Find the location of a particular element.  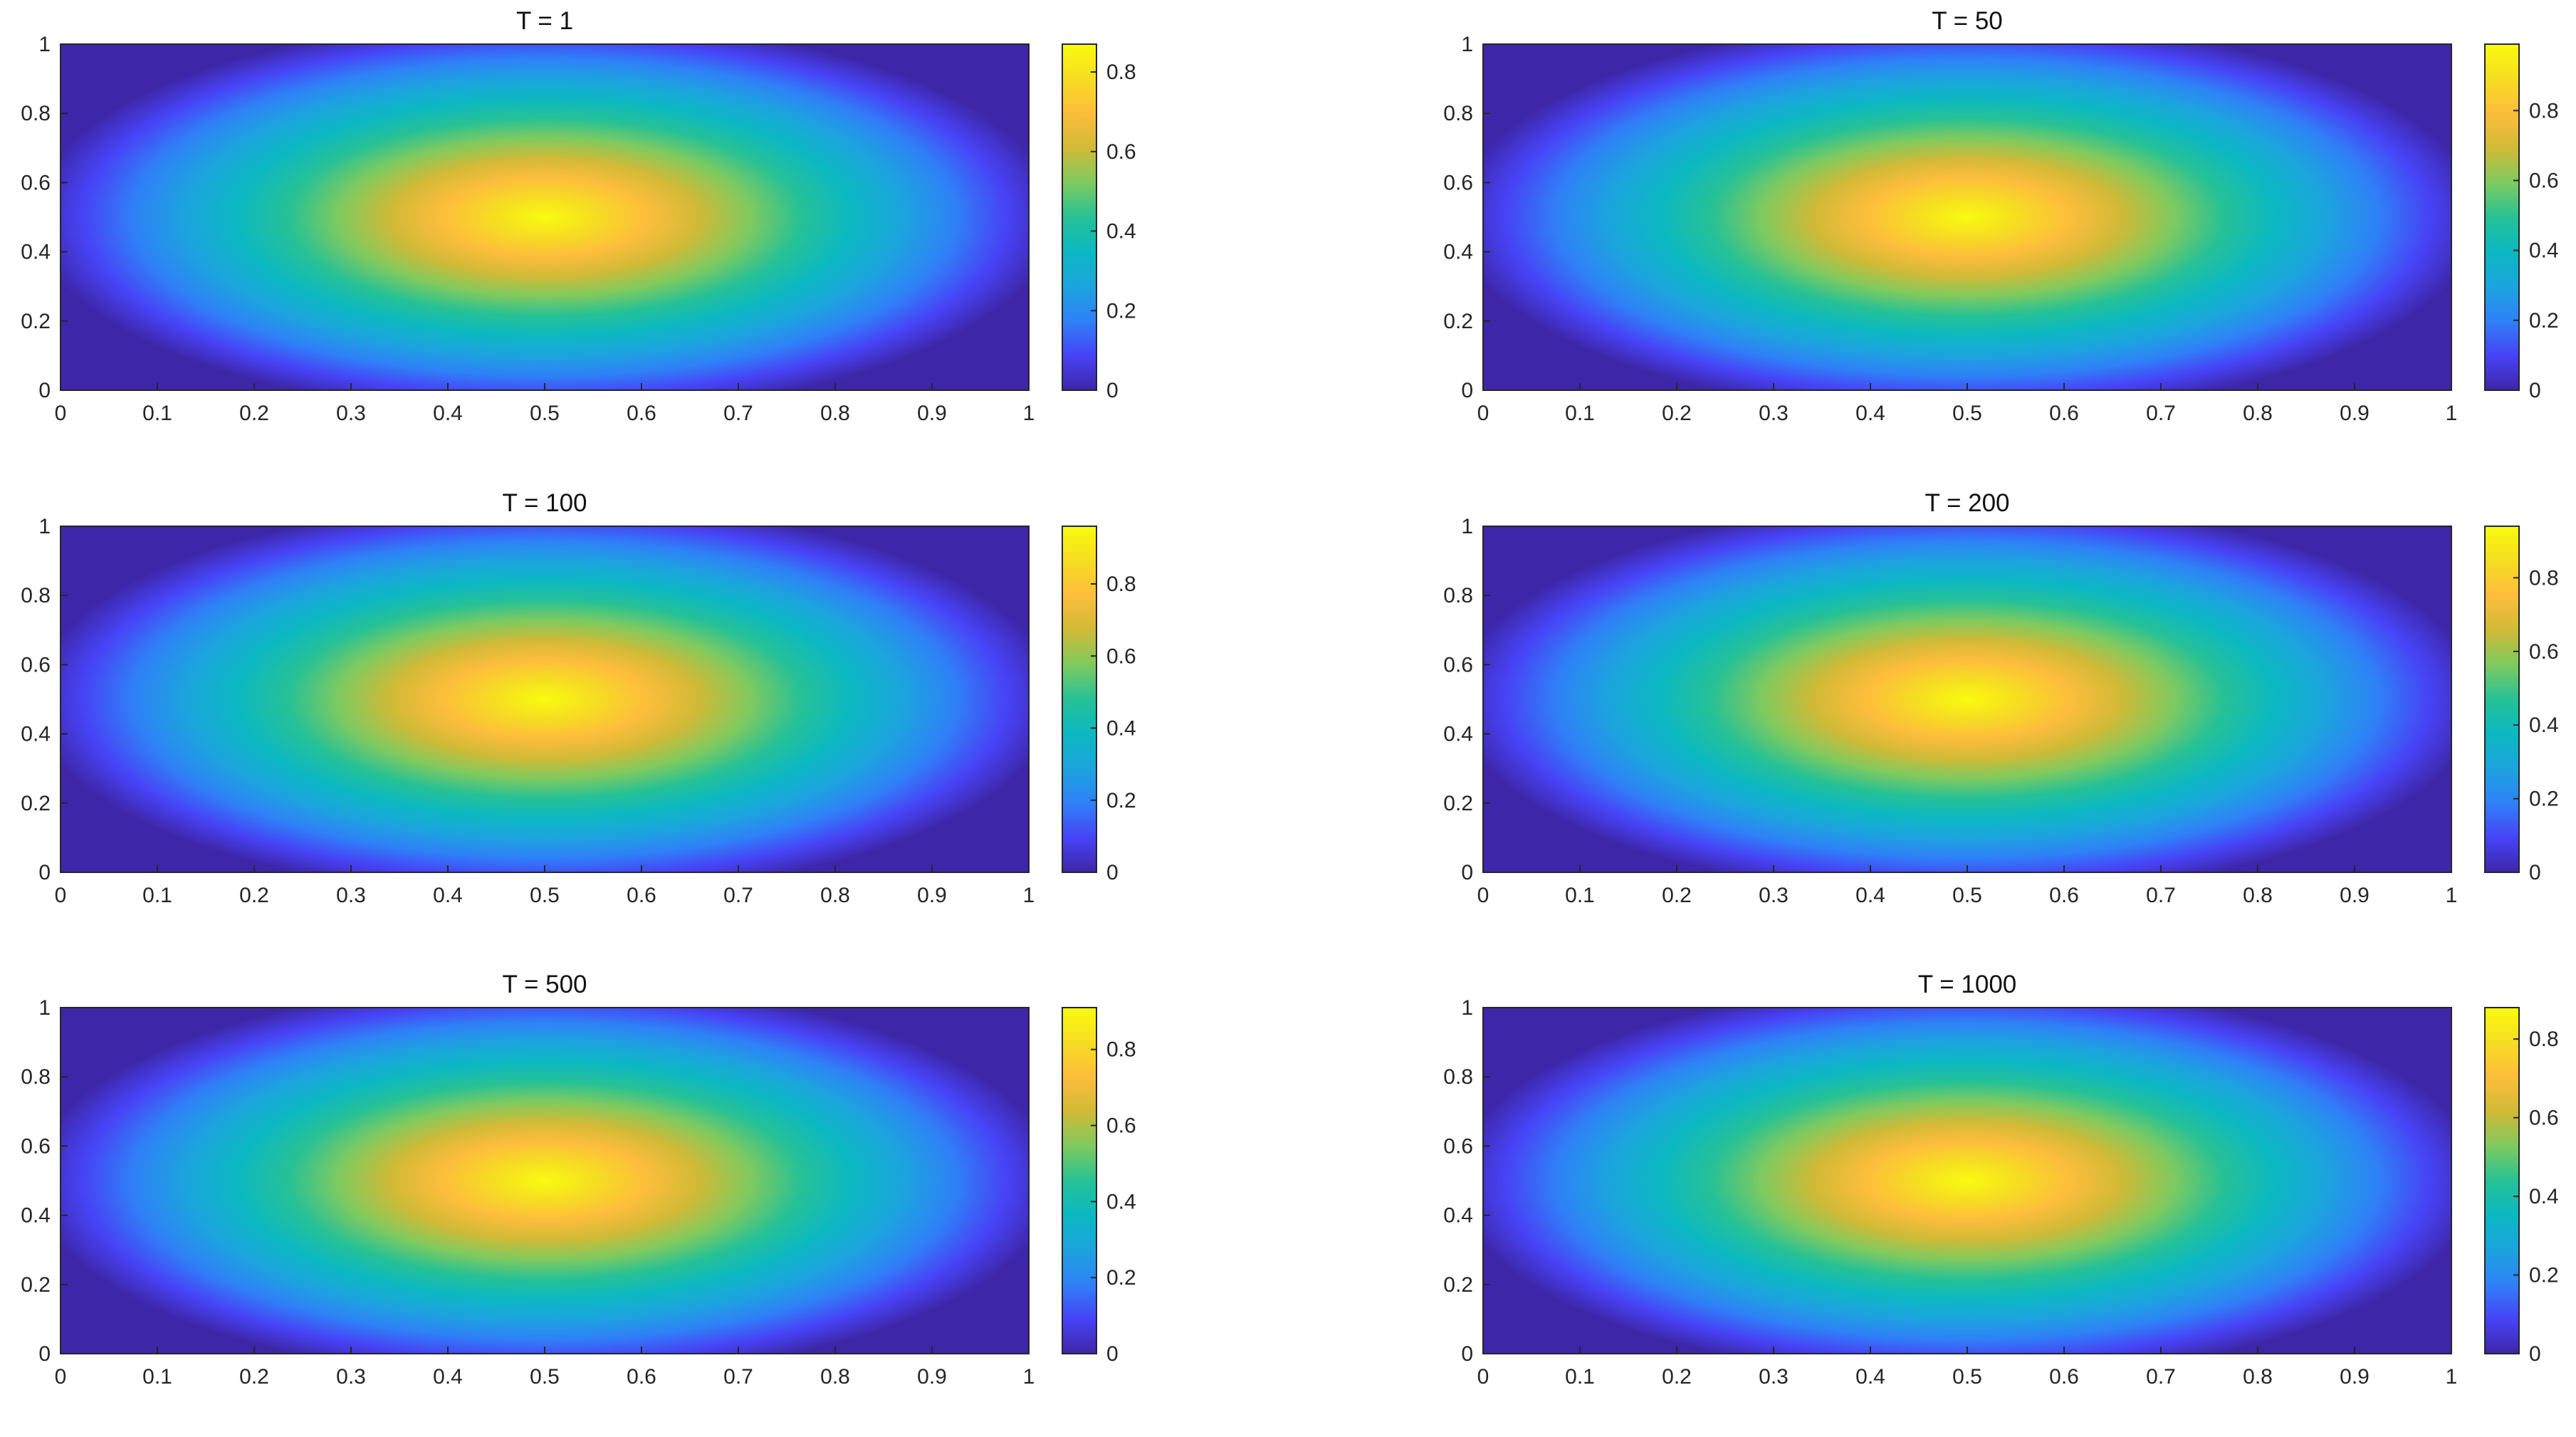

x-tick-label: 0.2 is located at coordinates (1677, 895).